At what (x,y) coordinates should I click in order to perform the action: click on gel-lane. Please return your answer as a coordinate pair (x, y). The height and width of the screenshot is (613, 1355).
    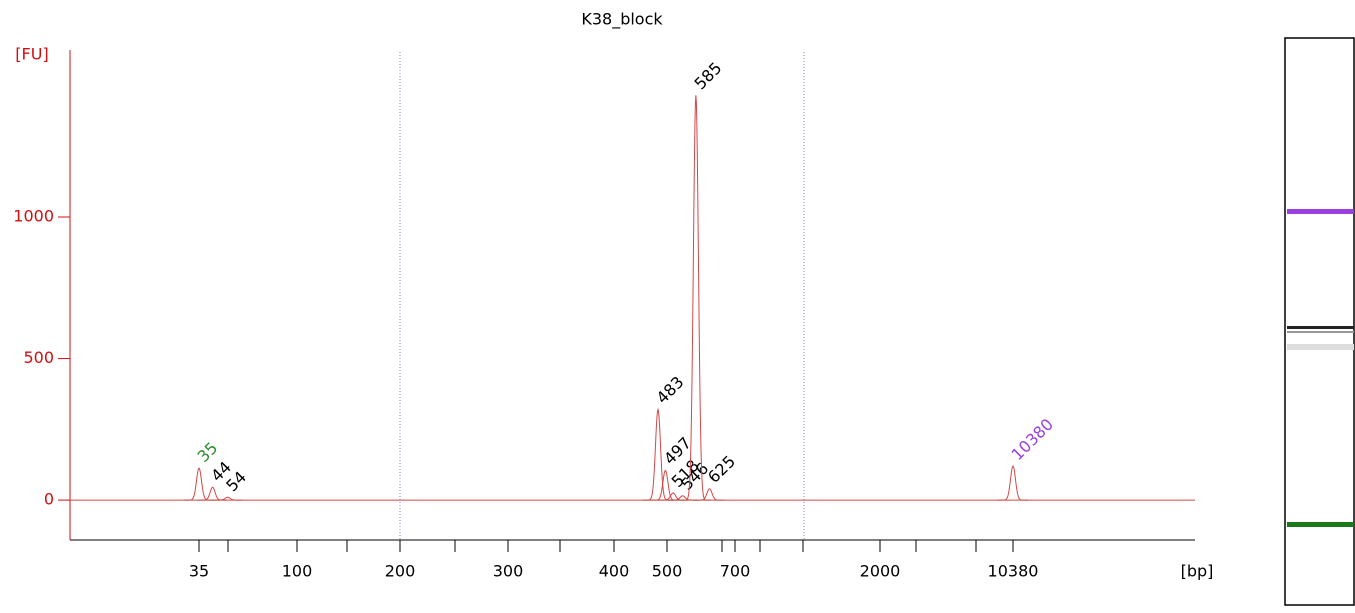
    Looking at the image, I should click on (1319, 321).